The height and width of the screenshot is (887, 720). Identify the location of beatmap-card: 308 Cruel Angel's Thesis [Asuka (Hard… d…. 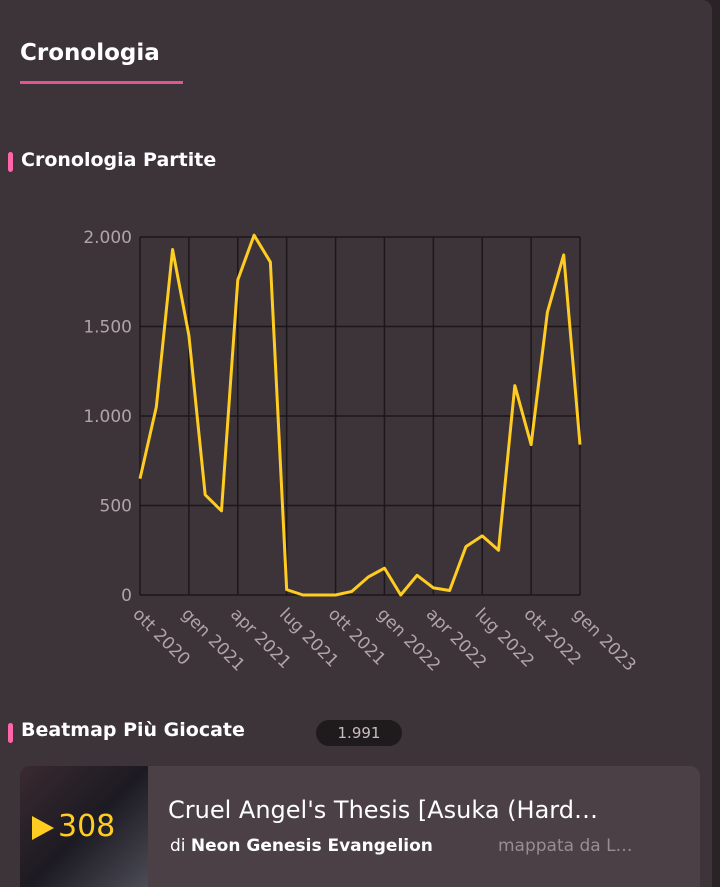
(360, 826).